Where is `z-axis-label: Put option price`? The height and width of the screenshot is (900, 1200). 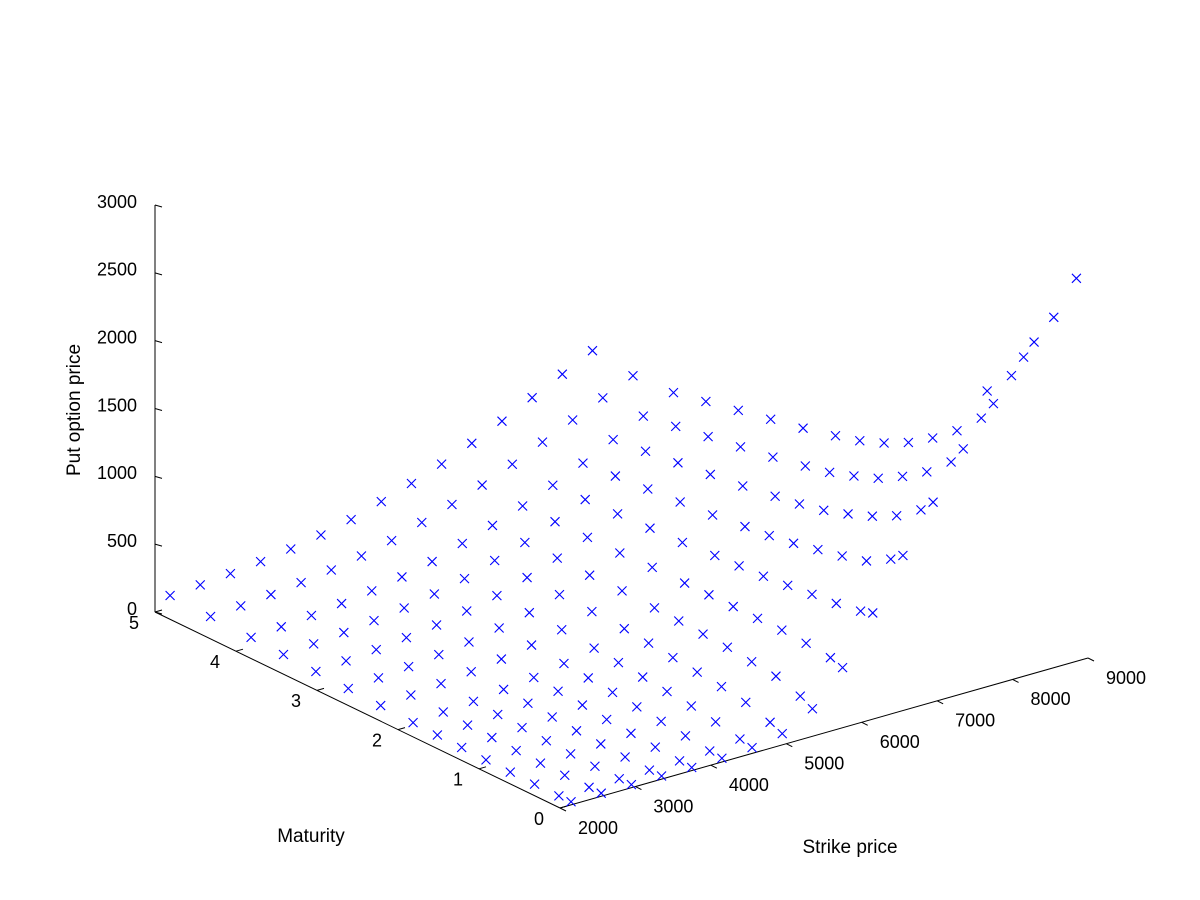
z-axis-label: Put option price is located at coordinates (74, 410).